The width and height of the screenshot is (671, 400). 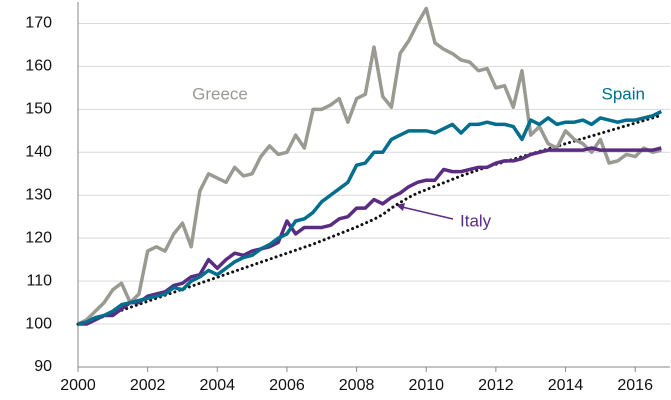 What do you see at coordinates (217, 385) in the screenshot?
I see `x-tick-label: 2004` at bounding box center [217, 385].